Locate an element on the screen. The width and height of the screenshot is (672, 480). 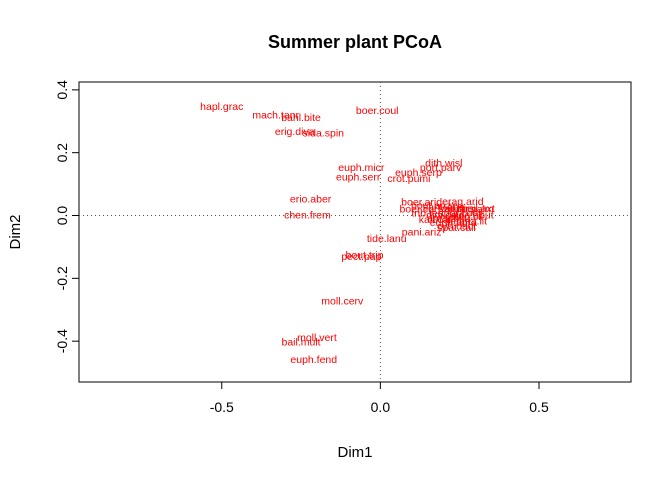
point-label: spat.cali is located at coordinates (456, 228).